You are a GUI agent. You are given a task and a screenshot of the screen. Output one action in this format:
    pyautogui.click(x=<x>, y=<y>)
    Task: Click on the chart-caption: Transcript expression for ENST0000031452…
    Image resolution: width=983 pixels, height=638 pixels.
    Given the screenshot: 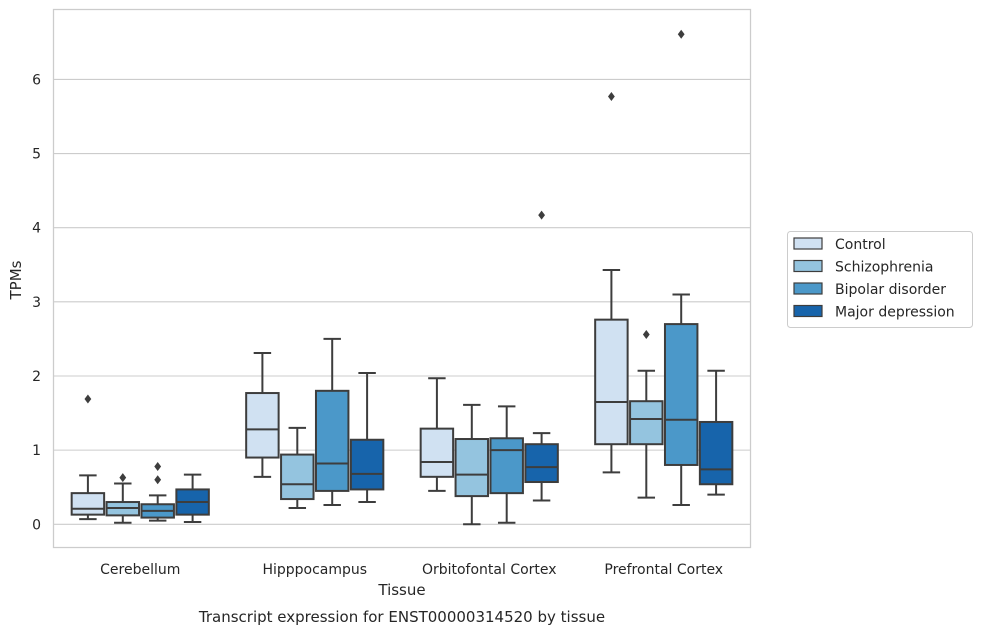 What is the action you would take?
    pyautogui.click(x=401, y=617)
    